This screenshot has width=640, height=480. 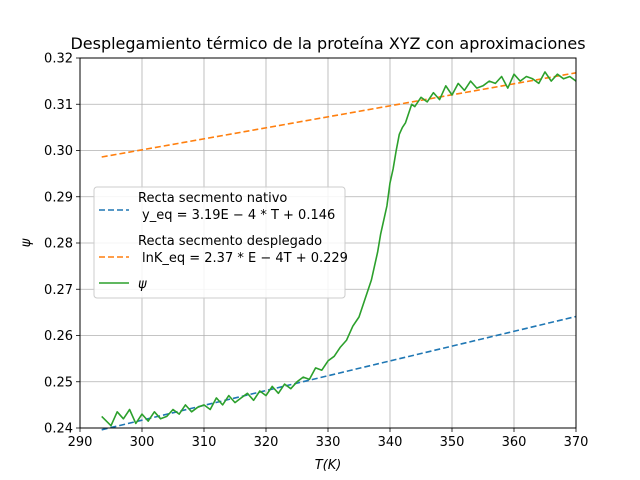 What do you see at coordinates (58, 105) in the screenshot?
I see `y-tick-label: 0.31` at bounding box center [58, 105].